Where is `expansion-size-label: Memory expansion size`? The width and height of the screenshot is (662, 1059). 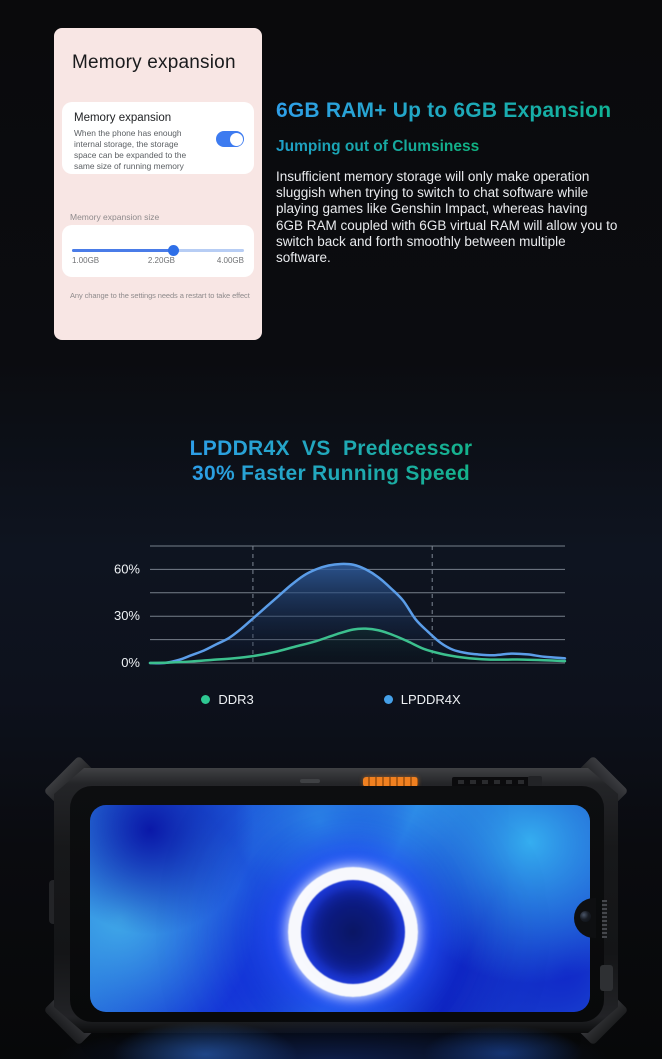 expansion-size-label: Memory expansion size is located at coordinates (115, 217).